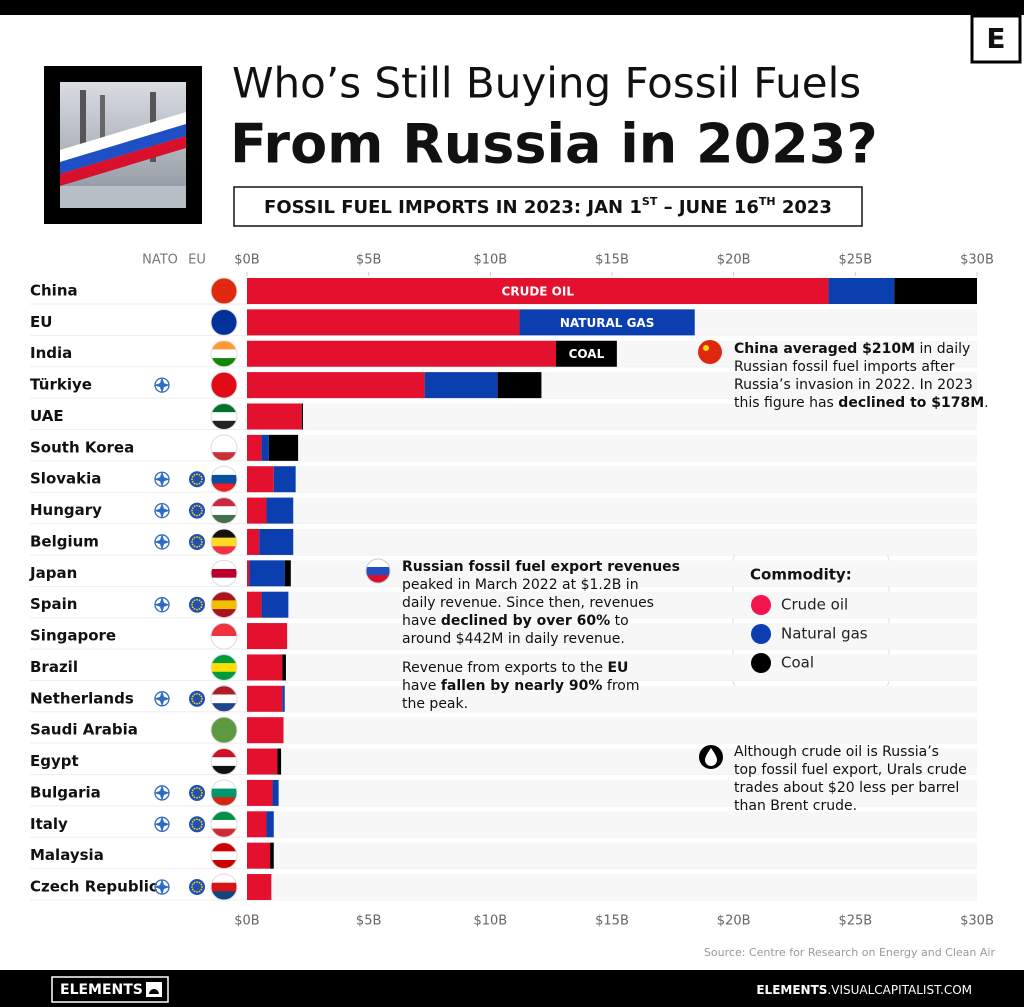 Image resolution: width=1024 pixels, height=1007 pixels. Describe the element at coordinates (801, 575) in the screenshot. I see `legend-title: Commodity:` at that location.